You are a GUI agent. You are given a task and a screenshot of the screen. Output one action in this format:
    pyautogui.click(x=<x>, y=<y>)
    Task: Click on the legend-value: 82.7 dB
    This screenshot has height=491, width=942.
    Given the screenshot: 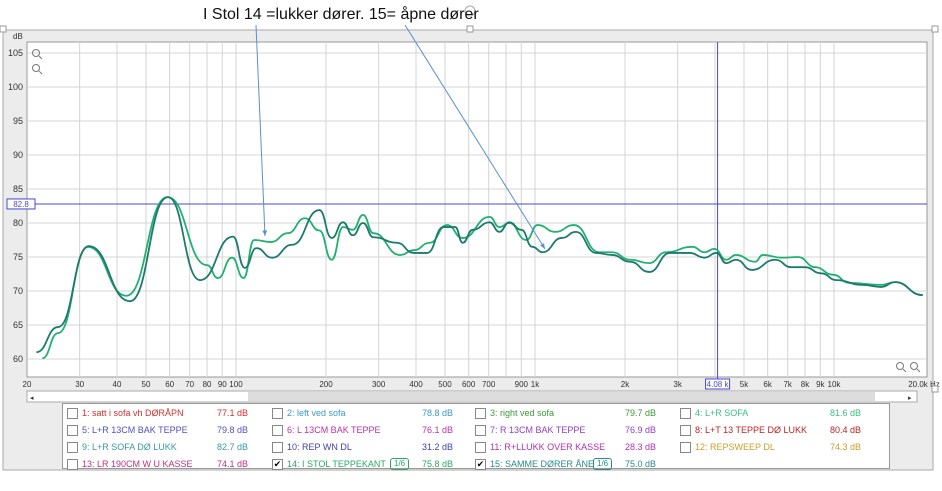 What is the action you would take?
    pyautogui.click(x=233, y=447)
    